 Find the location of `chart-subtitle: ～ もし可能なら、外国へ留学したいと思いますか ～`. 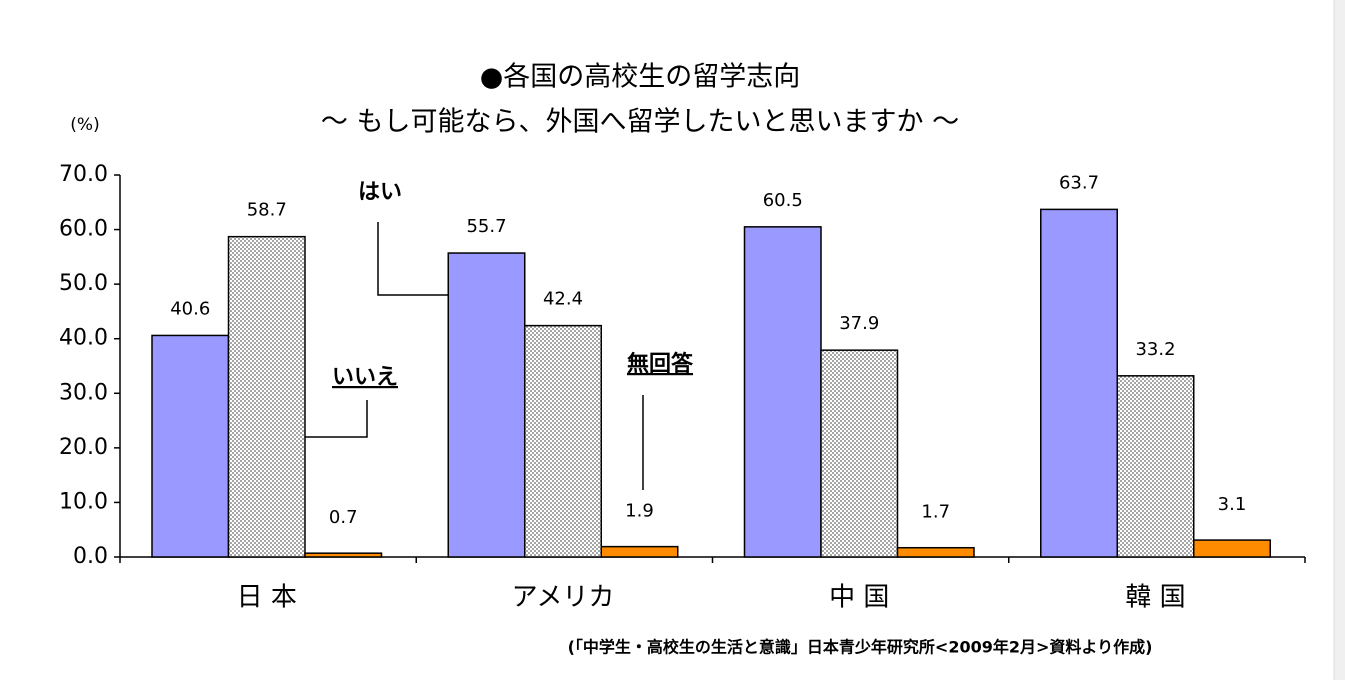

chart-subtitle: ～ もし可能なら、外国へ留学したいと思いますか ～ is located at coordinates (640, 122).